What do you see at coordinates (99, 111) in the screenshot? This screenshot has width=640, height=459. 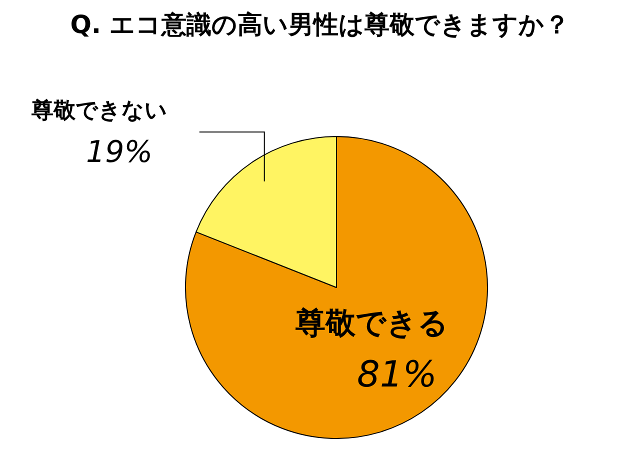 I see `slice-label: 尊敬できない` at bounding box center [99, 111].